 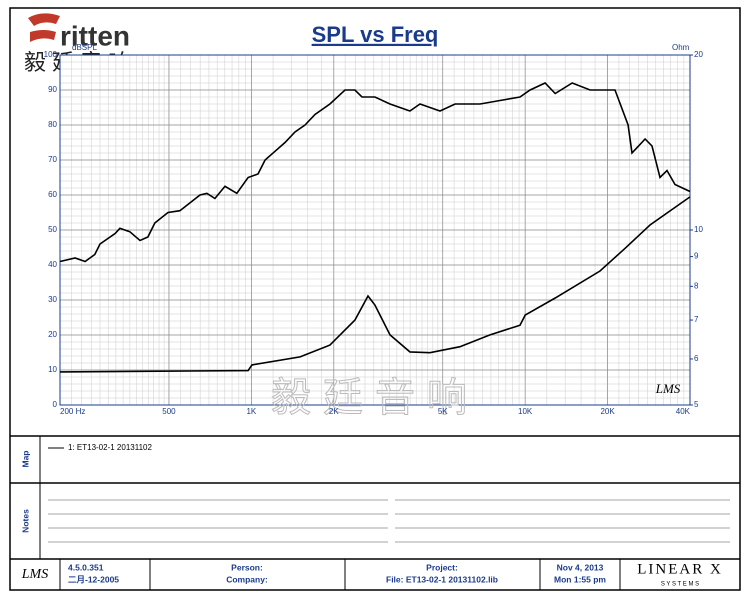 I want to click on y-tick-label: 100, so click(x=51, y=54).